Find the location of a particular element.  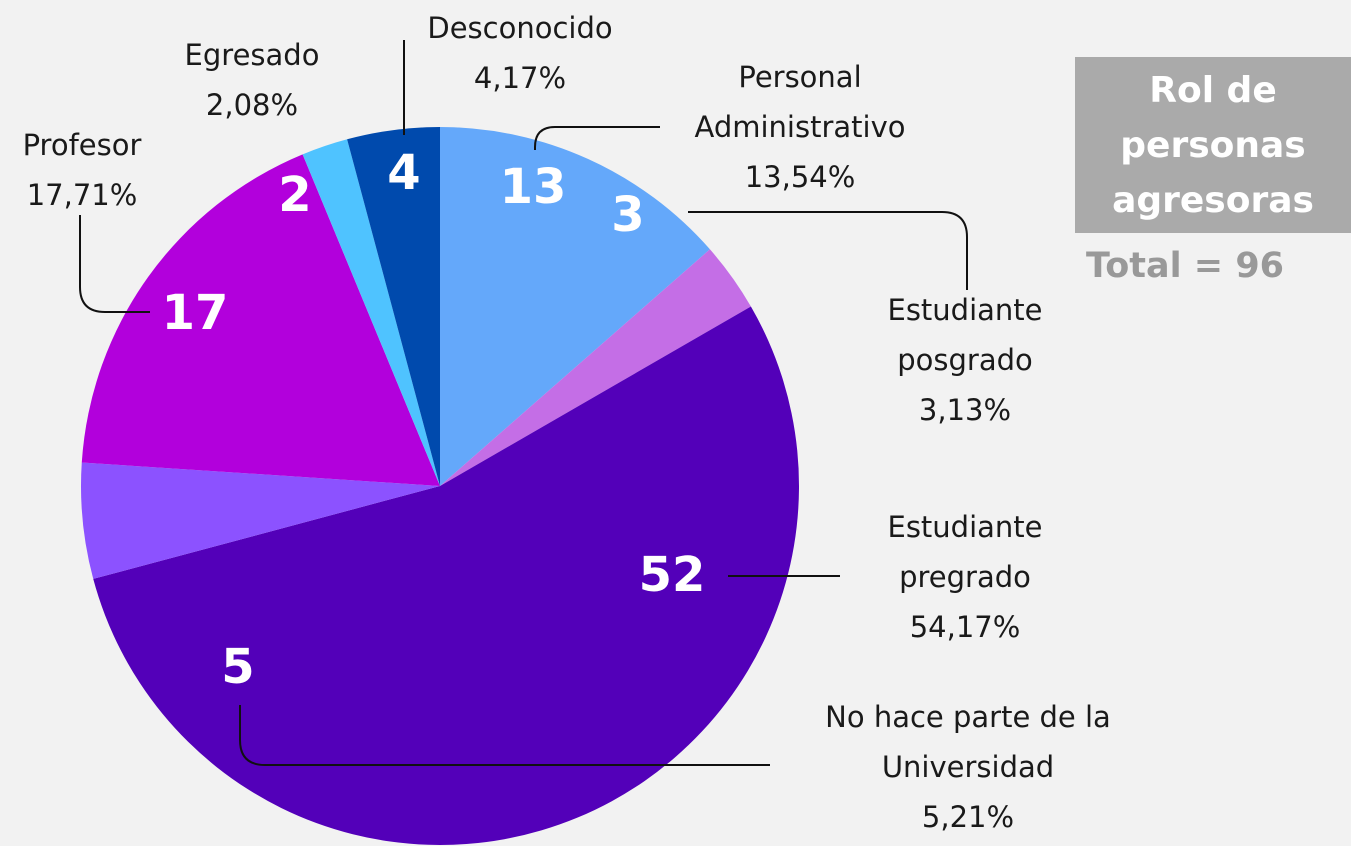

percent-label: 17,71% is located at coordinates (82, 195).